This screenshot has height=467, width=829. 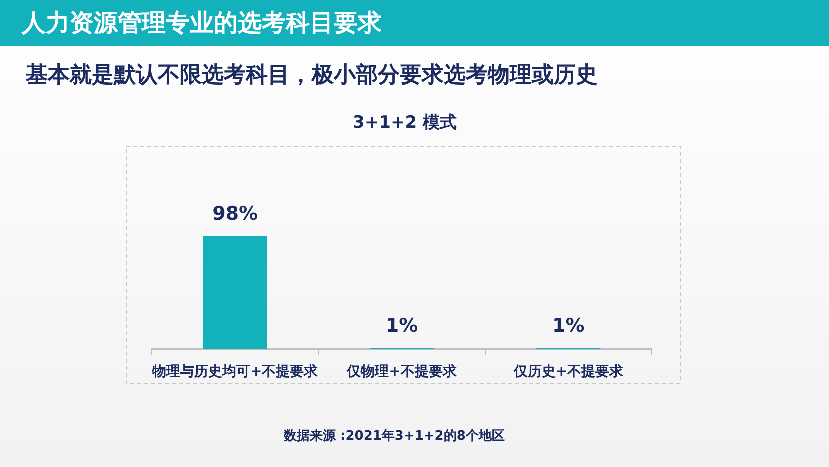 I want to click on text: 3+1+2 模式, so click(x=405, y=123).